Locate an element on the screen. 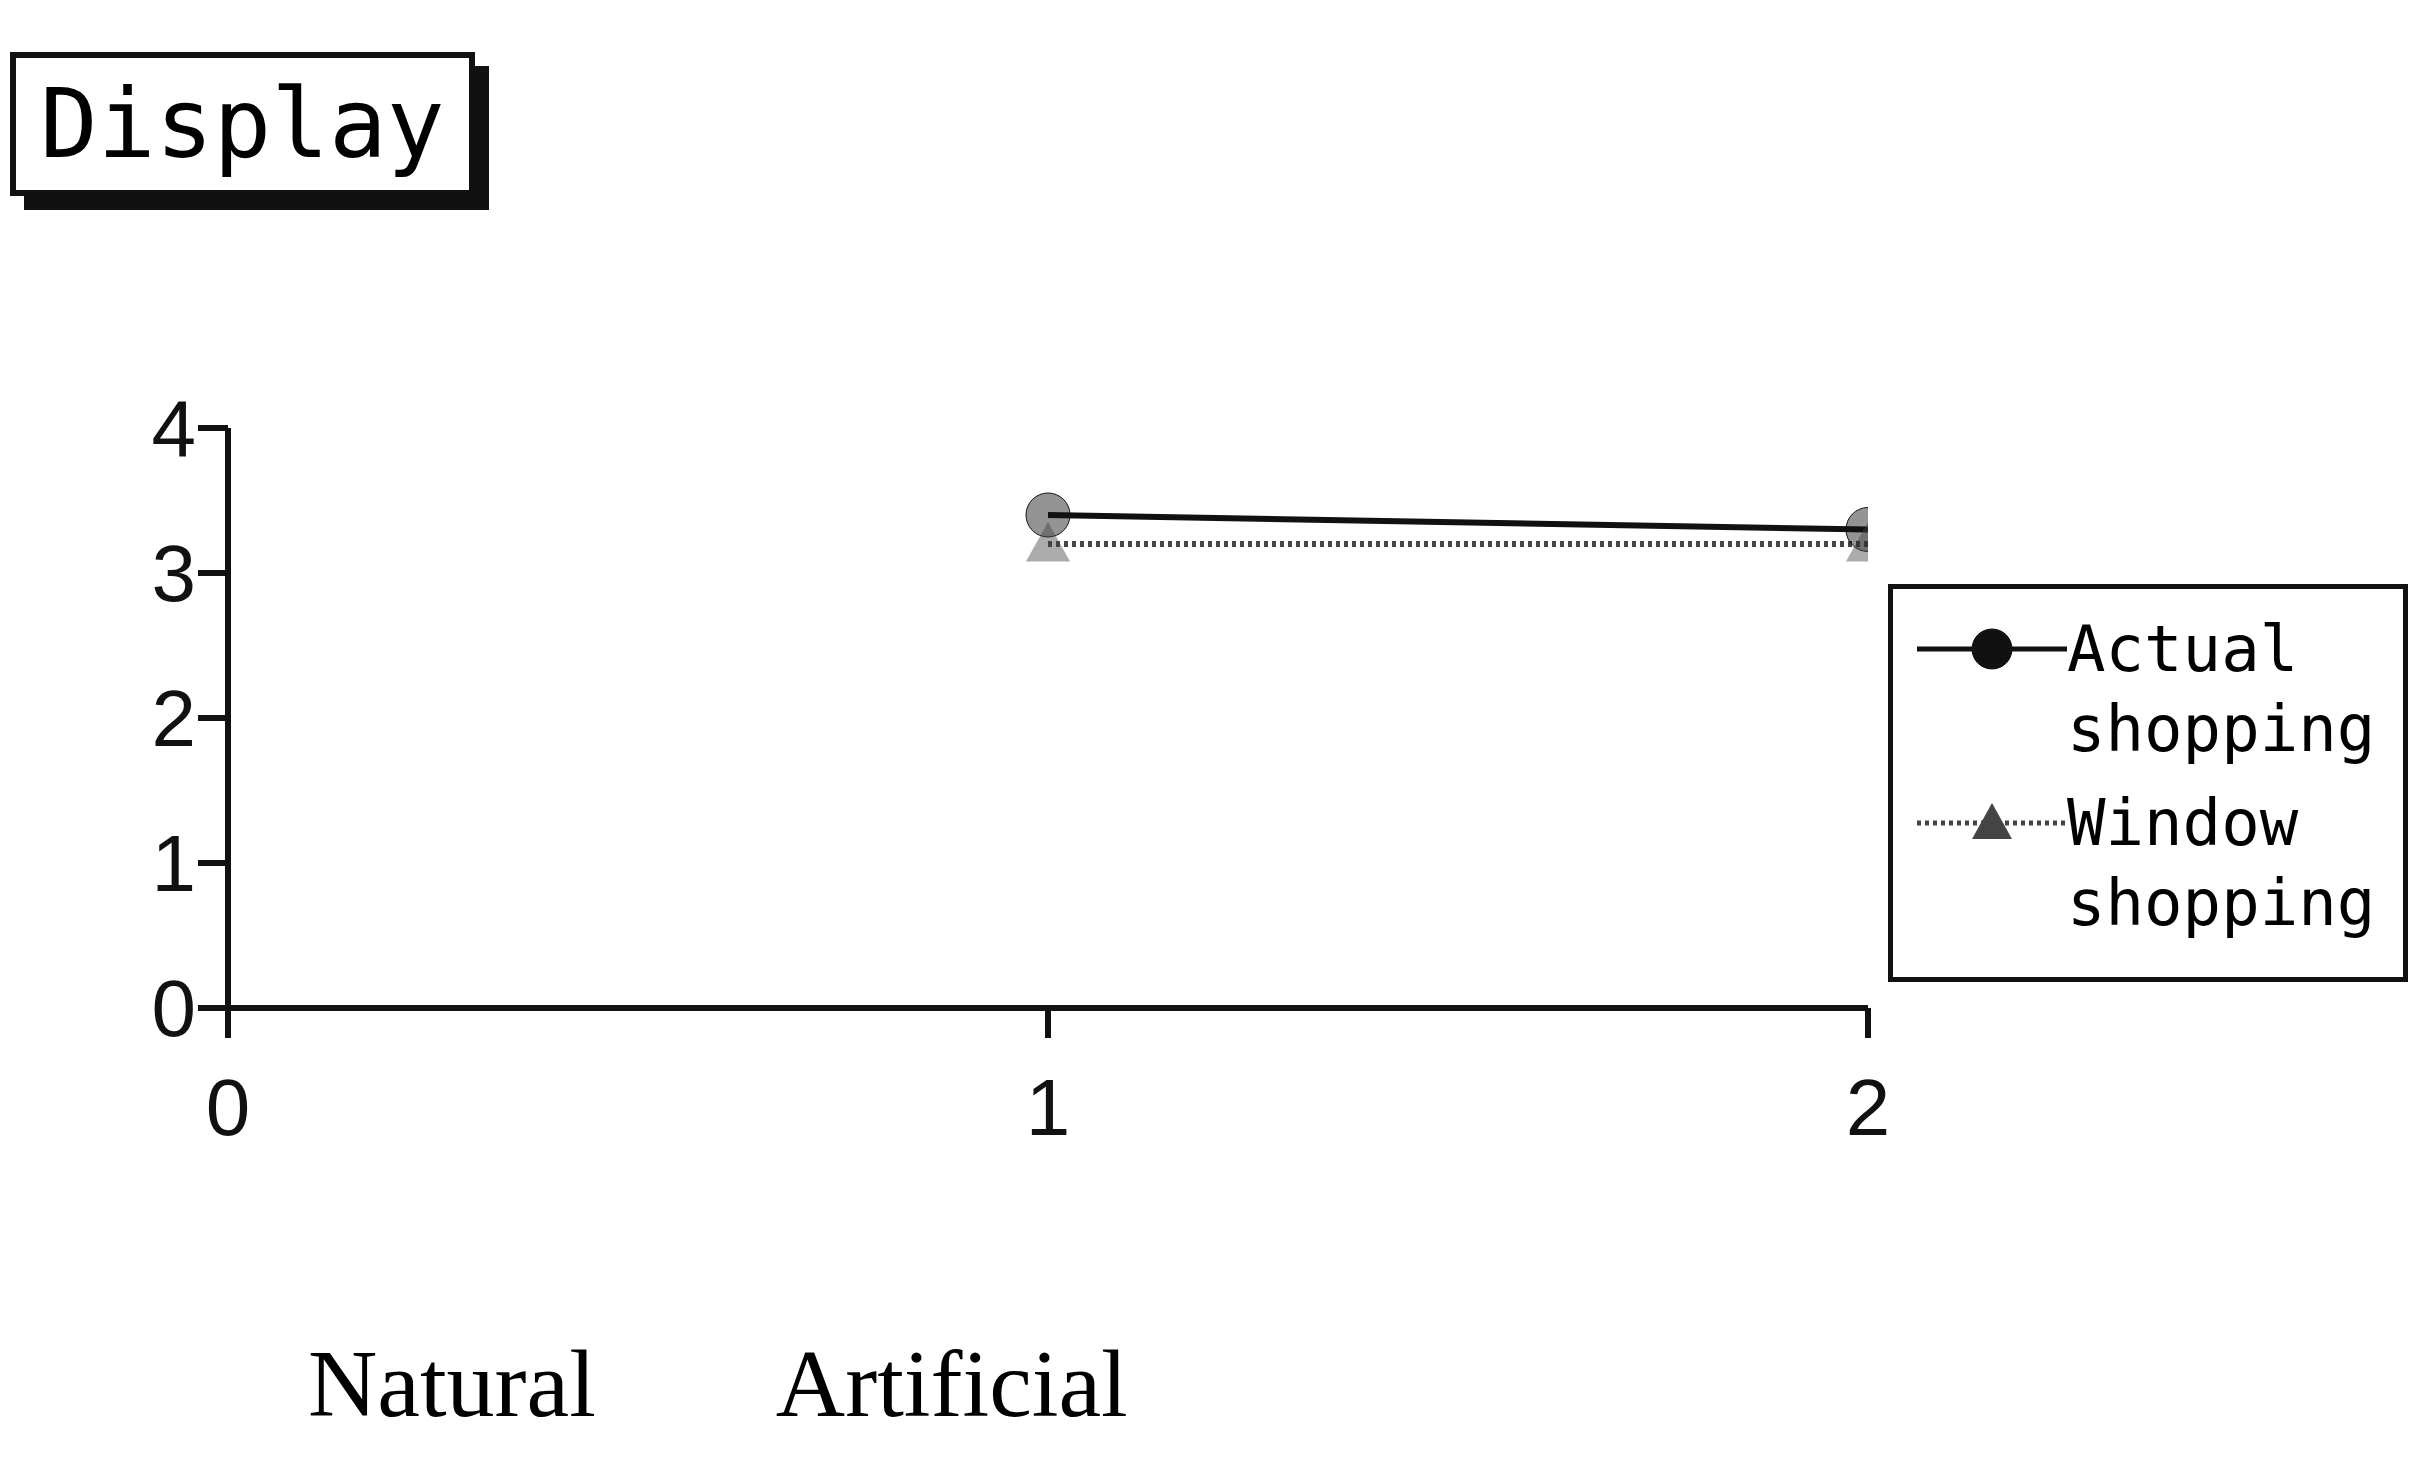 This screenshot has width=2430, height=1479. y-tick-label: 2 is located at coordinates (173, 719).